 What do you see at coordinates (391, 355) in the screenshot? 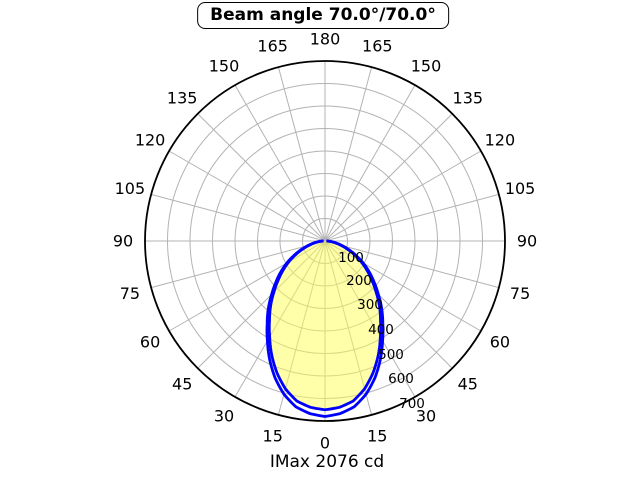
I see `radial-label-500: 500` at bounding box center [391, 355].